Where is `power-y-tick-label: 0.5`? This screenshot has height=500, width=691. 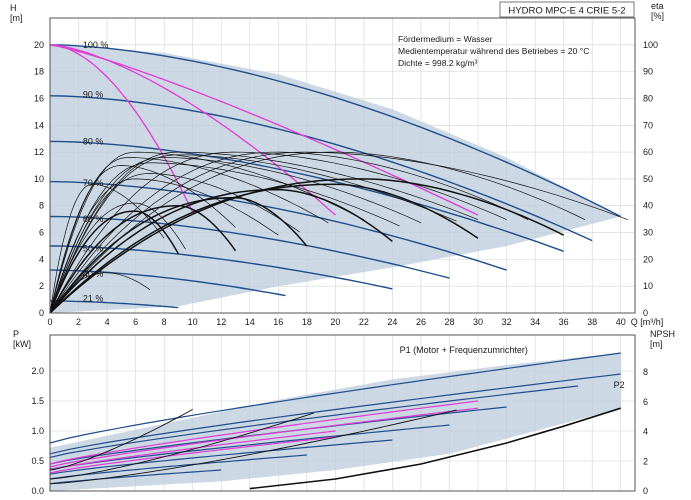 power-y-tick-label: 0.5 is located at coordinates (37, 461).